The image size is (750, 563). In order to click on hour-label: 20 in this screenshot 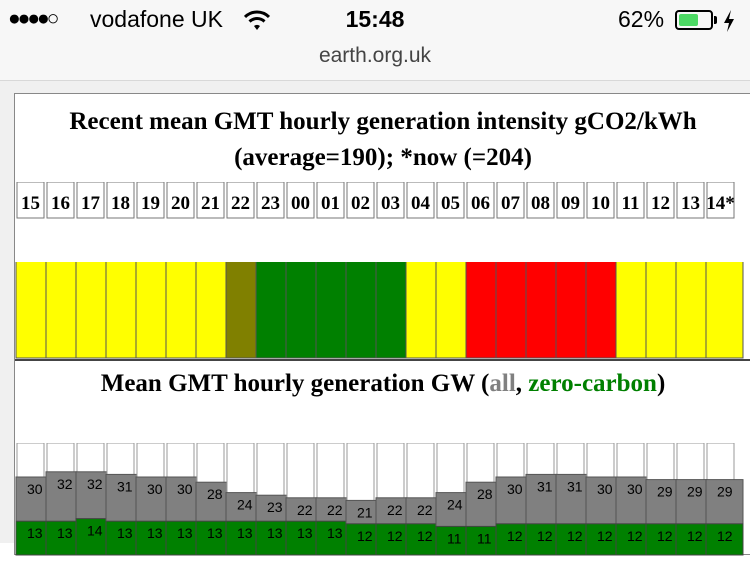, I will do `click(180, 203)`.